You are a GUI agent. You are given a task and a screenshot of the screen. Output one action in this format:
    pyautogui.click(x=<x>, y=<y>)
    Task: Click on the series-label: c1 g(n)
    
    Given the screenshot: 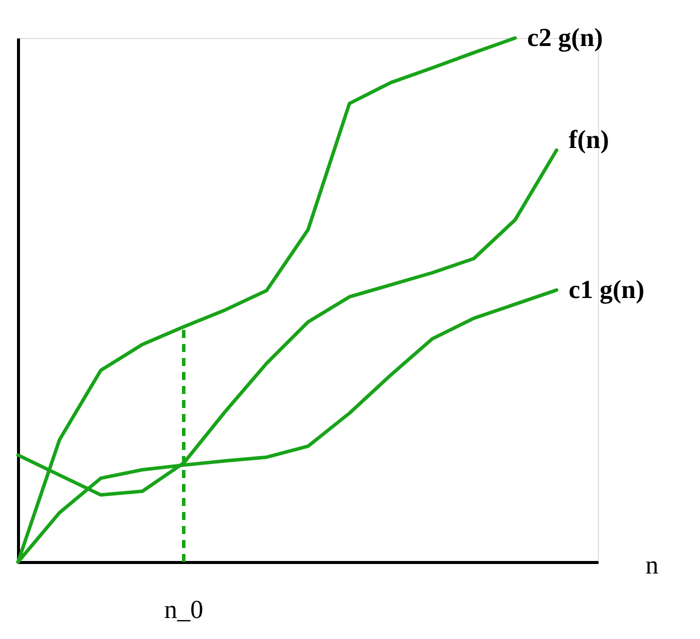 What is the action you would take?
    pyautogui.click(x=606, y=289)
    